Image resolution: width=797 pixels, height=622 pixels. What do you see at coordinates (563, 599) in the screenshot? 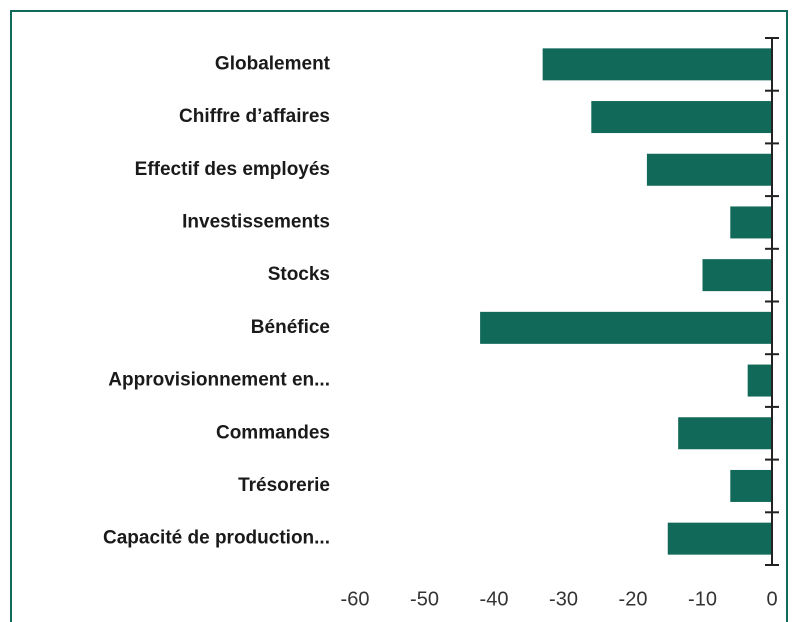
I see `x-tick-label: -30` at bounding box center [563, 599].